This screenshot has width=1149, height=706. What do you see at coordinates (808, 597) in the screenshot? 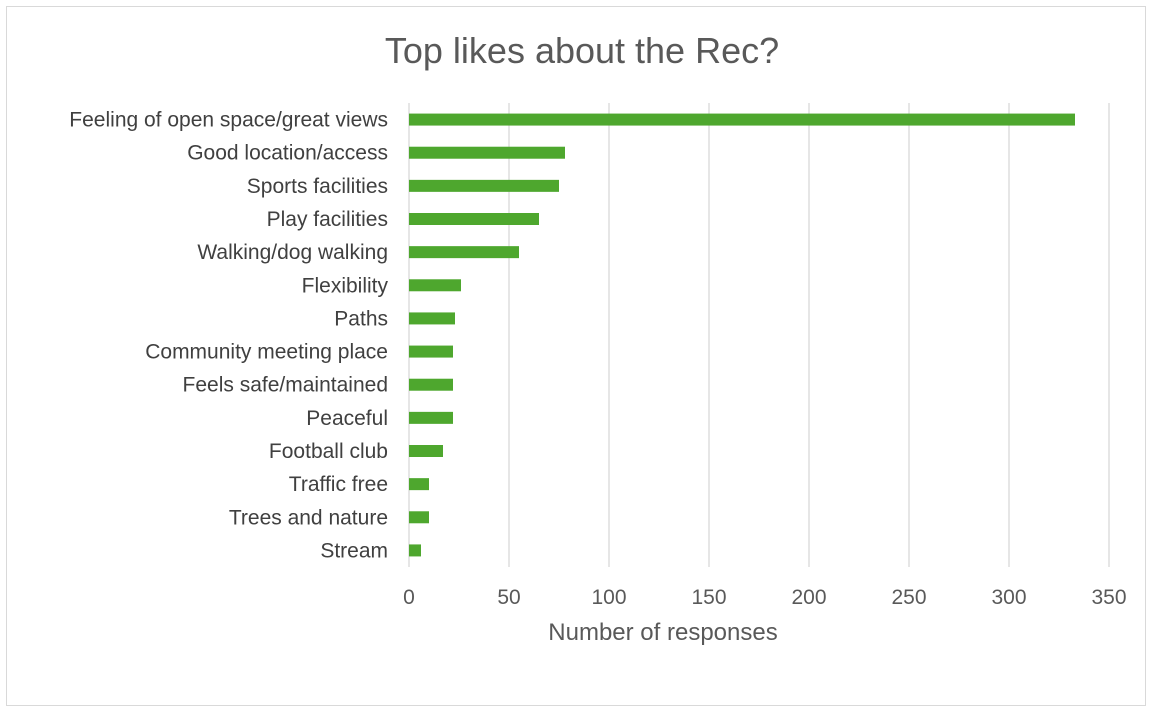
I see `x-tick-label: 200` at bounding box center [808, 597].